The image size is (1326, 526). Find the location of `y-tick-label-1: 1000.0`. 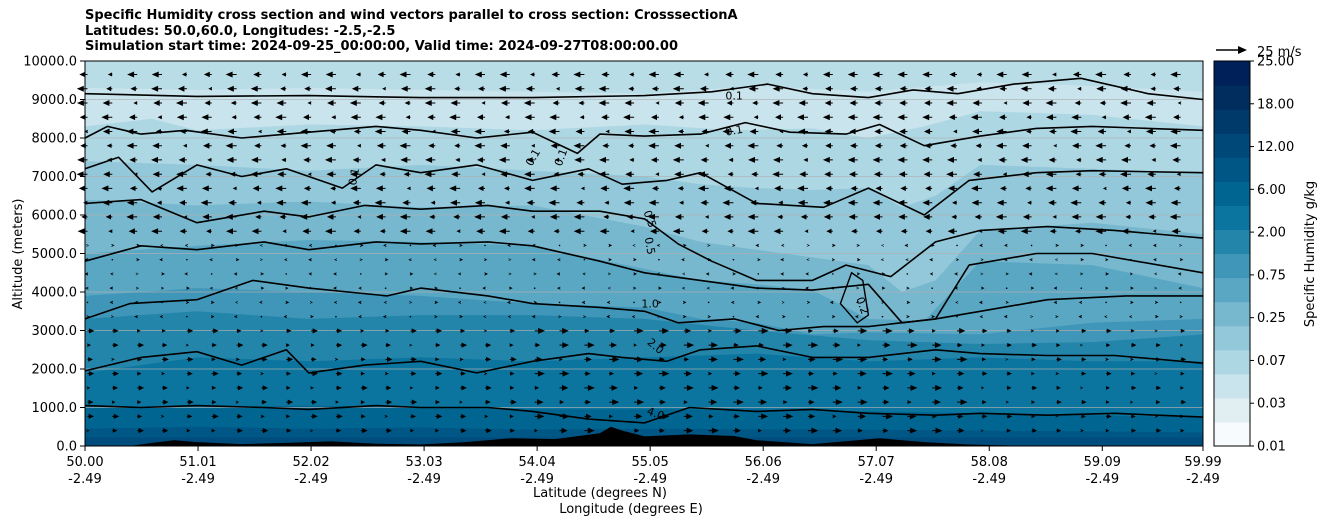

y-tick-label-1: 1000.0 is located at coordinates (55, 408).